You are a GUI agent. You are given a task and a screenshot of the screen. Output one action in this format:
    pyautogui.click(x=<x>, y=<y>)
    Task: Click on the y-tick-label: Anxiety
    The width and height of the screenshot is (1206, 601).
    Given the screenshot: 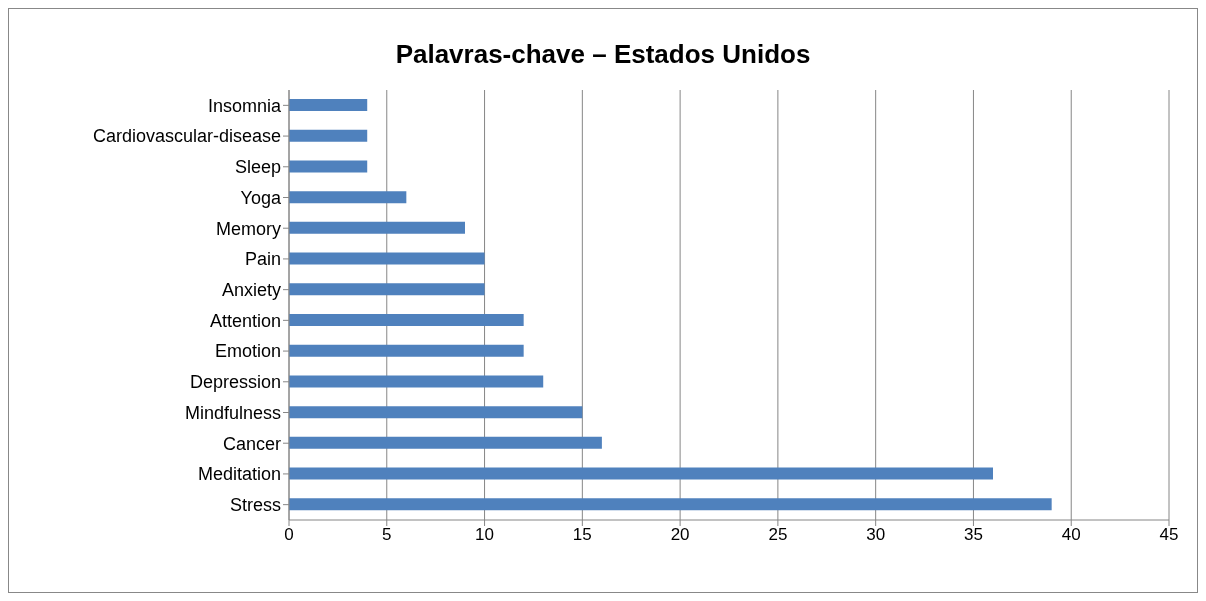 What is the action you would take?
    pyautogui.click(x=251, y=290)
    